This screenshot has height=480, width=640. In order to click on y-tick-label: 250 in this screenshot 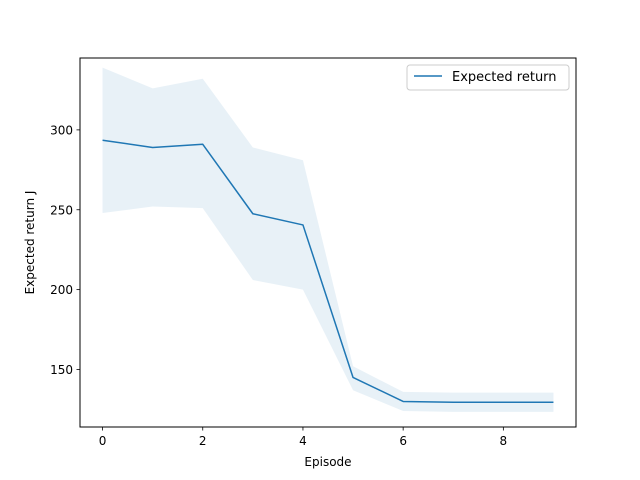, I will do `click(61, 210)`.